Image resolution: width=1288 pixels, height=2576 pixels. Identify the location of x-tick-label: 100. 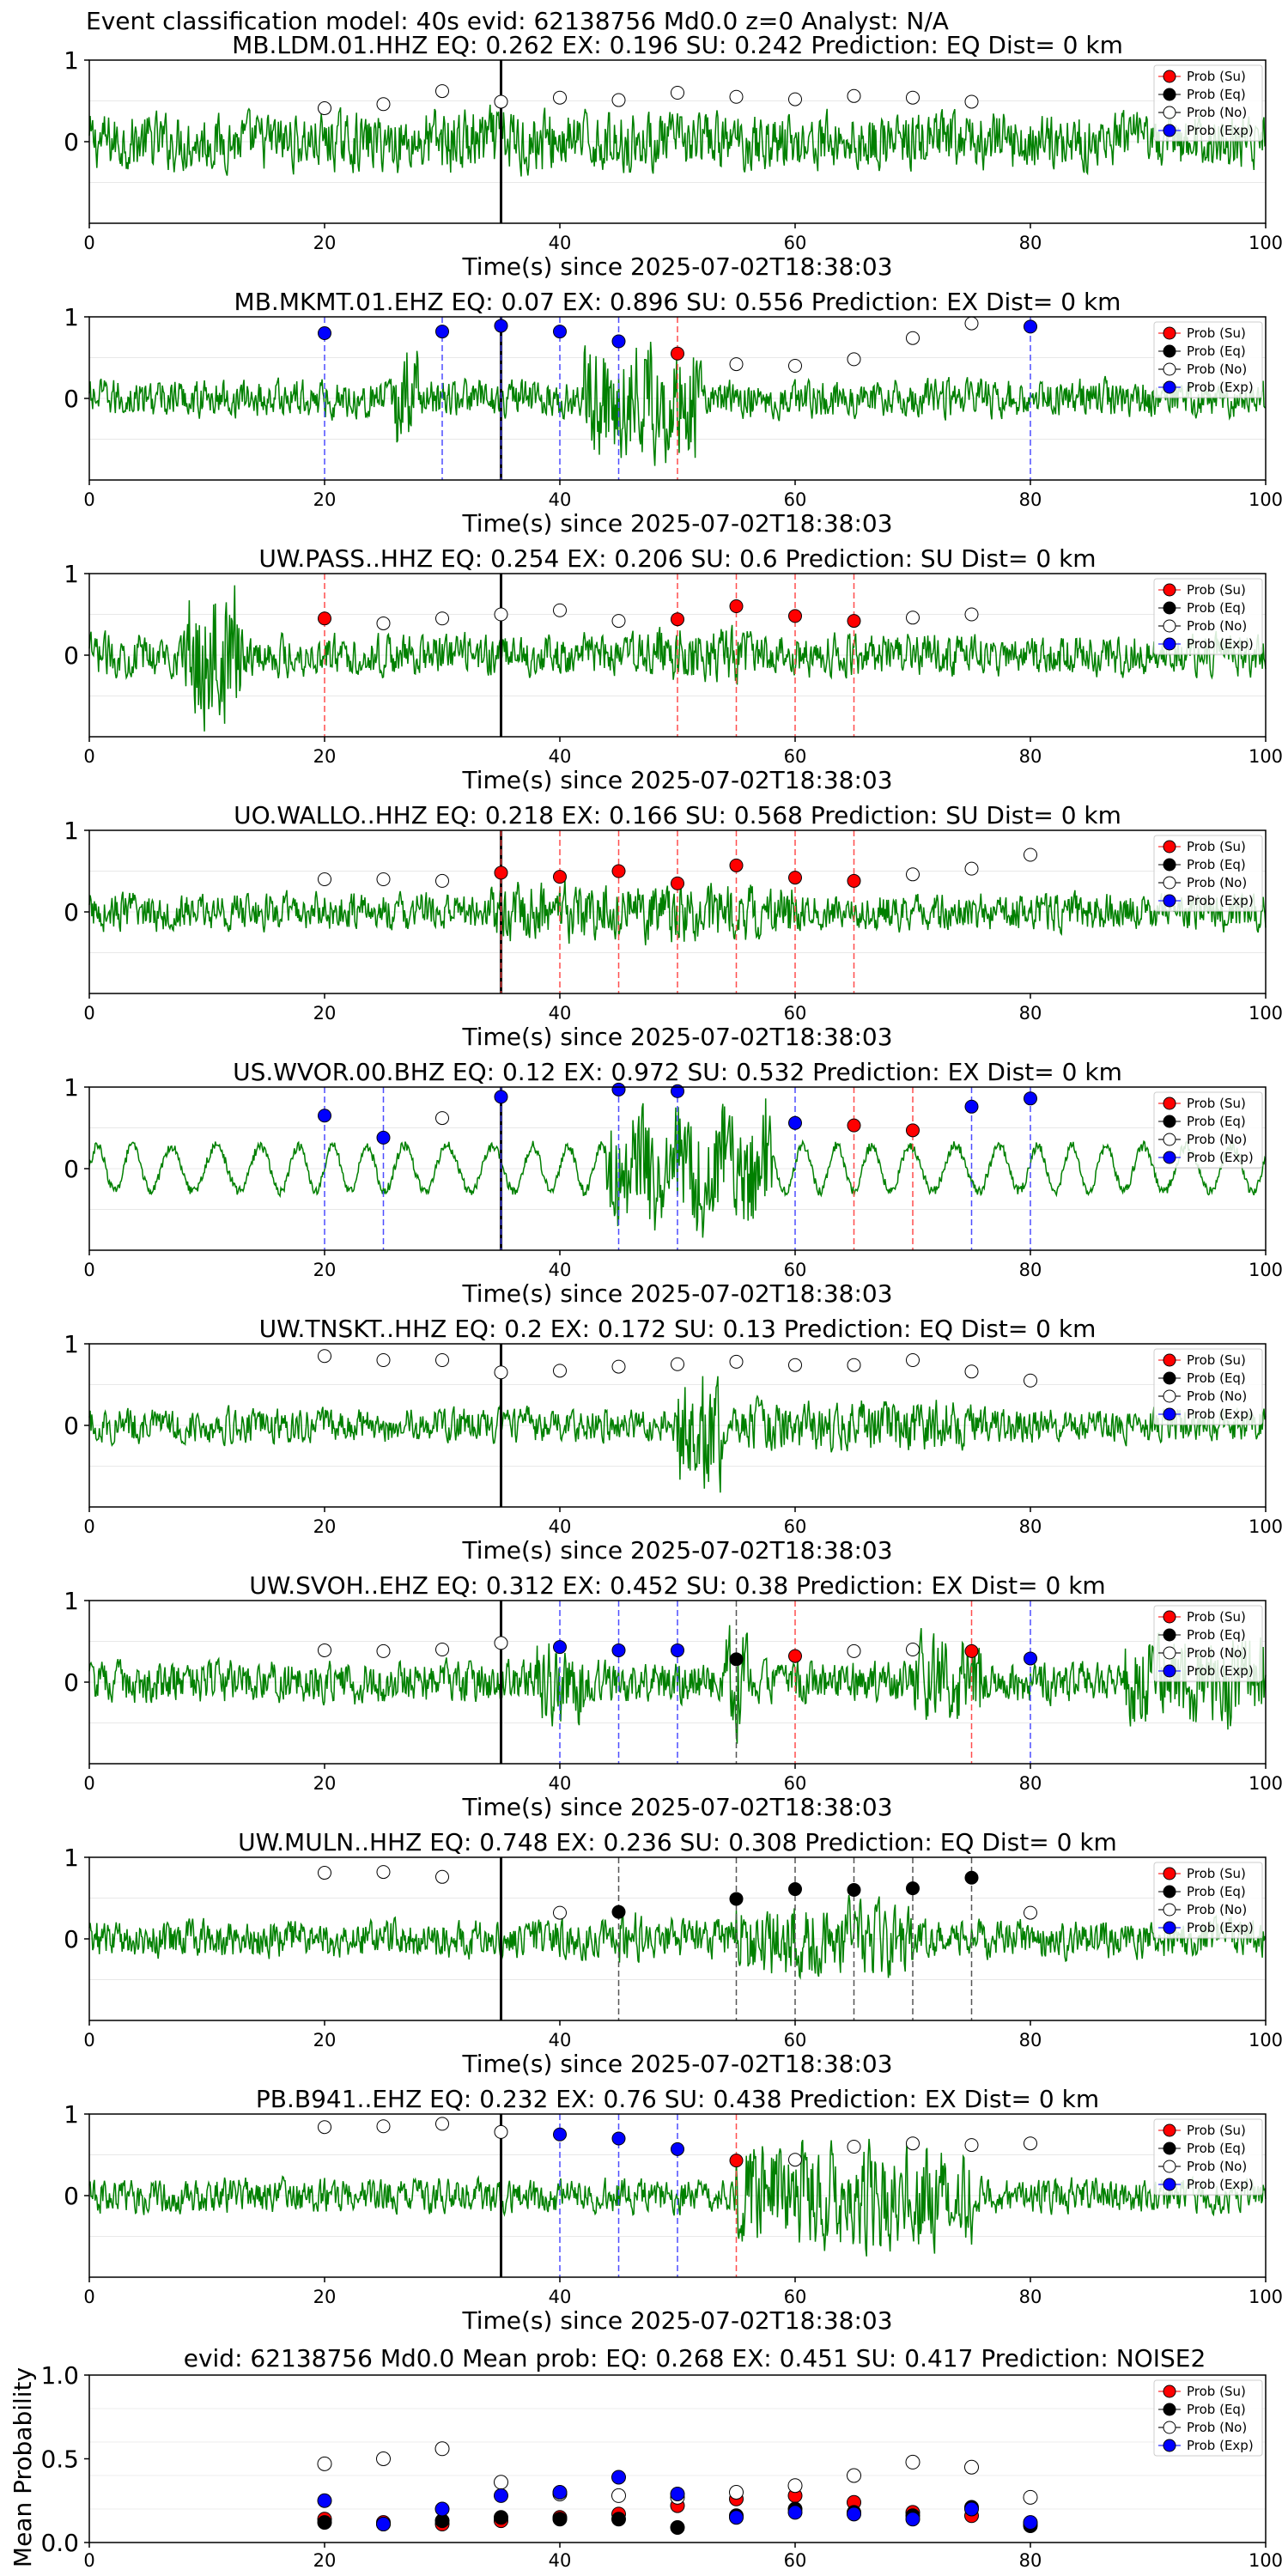
(1266, 2297).